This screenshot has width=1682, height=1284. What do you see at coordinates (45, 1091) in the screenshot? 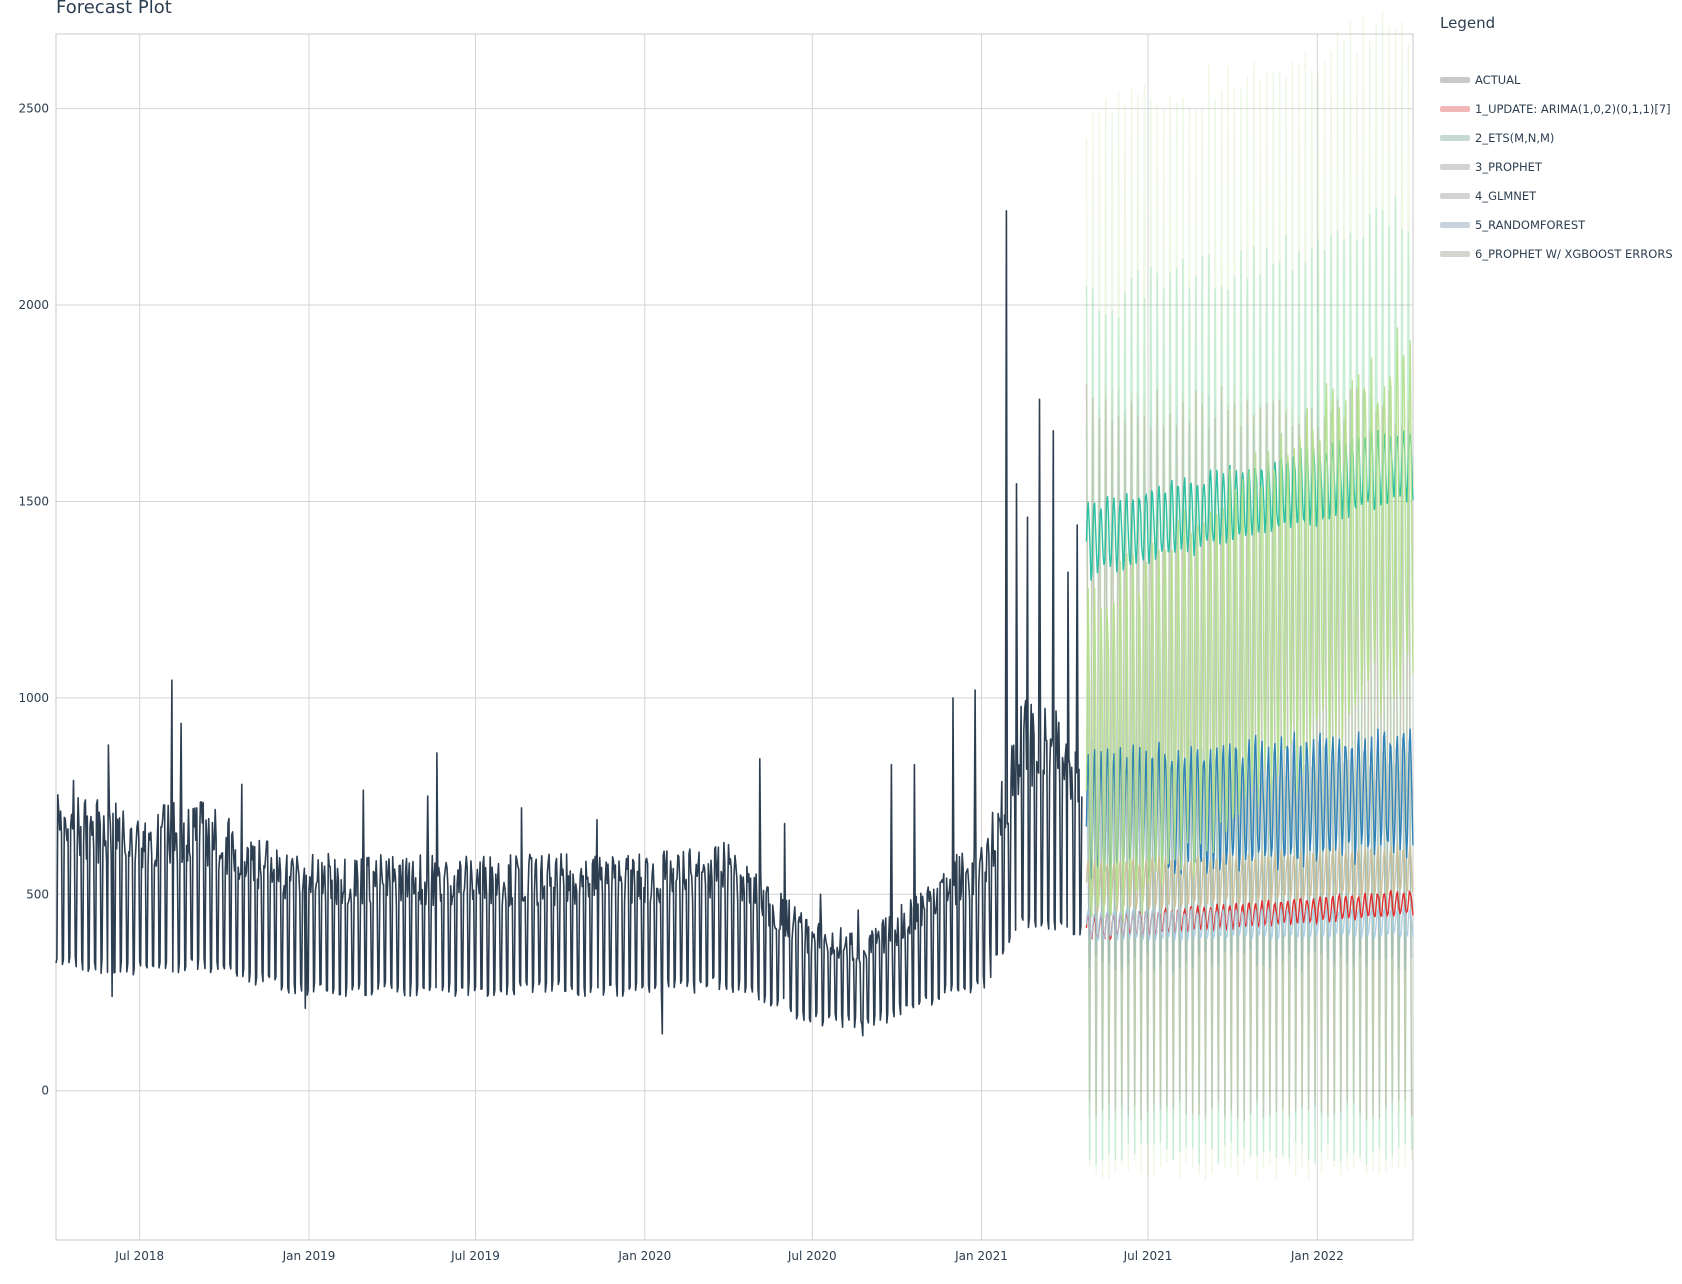
I see `y-tick-label: 0` at bounding box center [45, 1091].